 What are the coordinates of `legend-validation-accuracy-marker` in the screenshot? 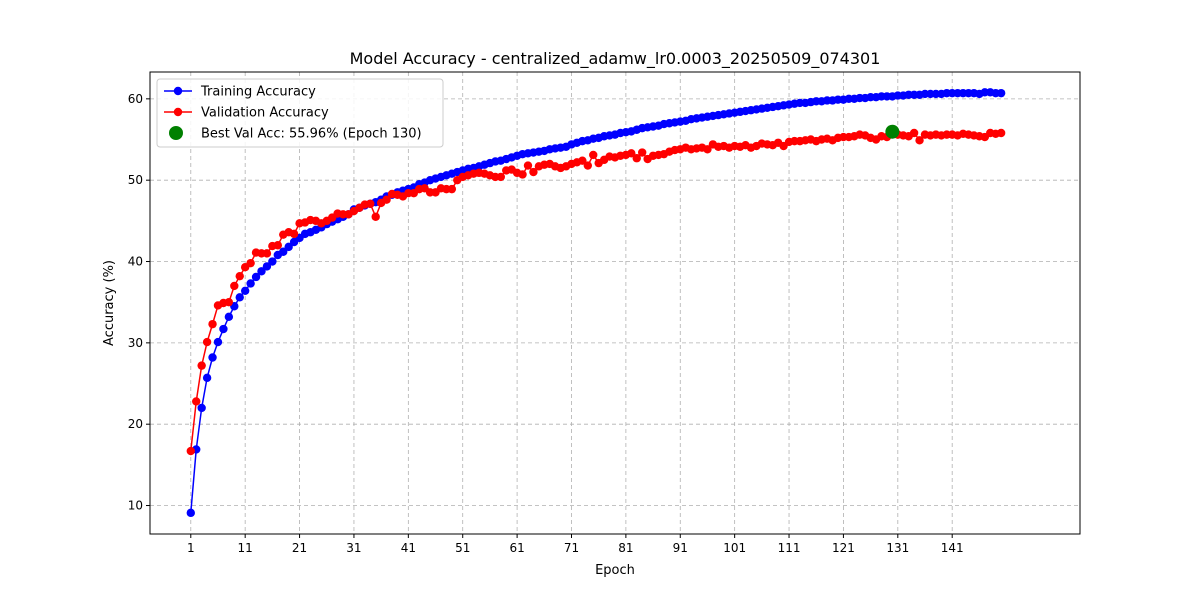 It's located at (178, 112).